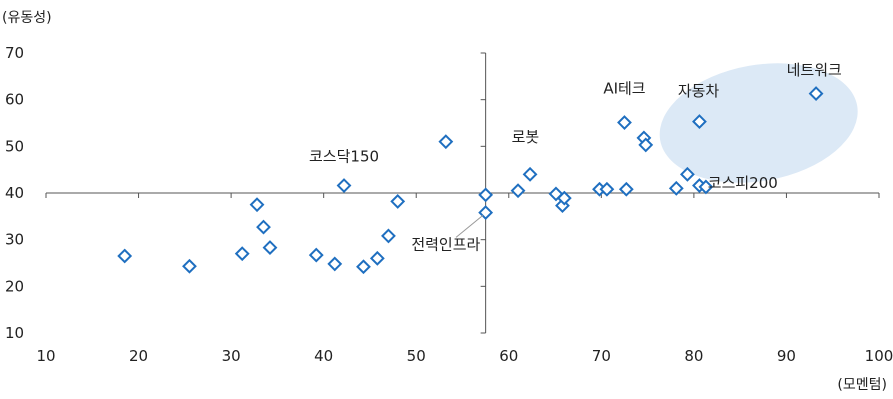 This screenshot has width=893, height=399. Describe the element at coordinates (323, 356) in the screenshot. I see `x-tick-label: 40` at that location.